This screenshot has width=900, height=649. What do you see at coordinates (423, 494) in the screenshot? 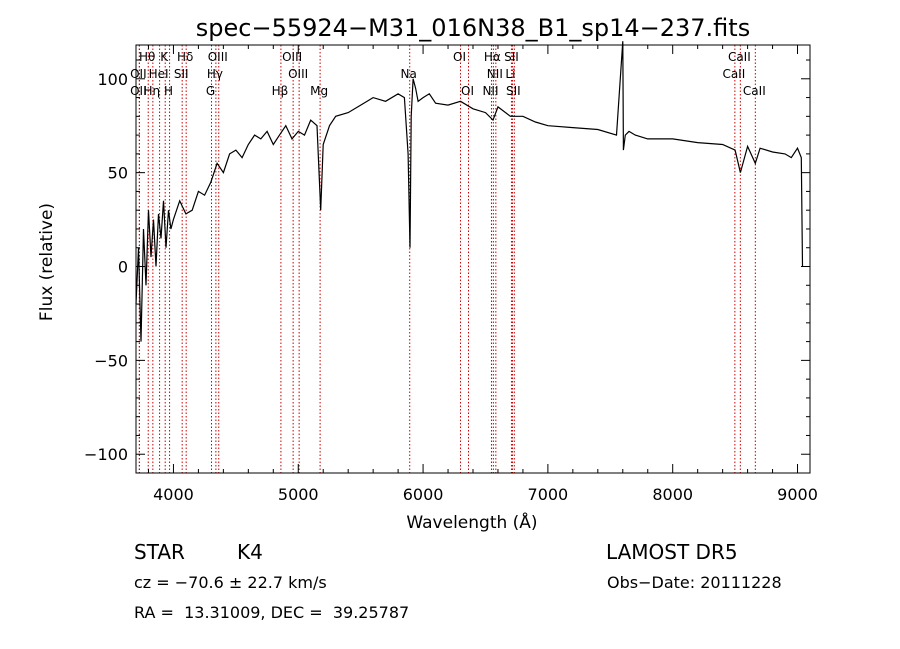
I see `x-tick-label: 6000` at bounding box center [423, 494].